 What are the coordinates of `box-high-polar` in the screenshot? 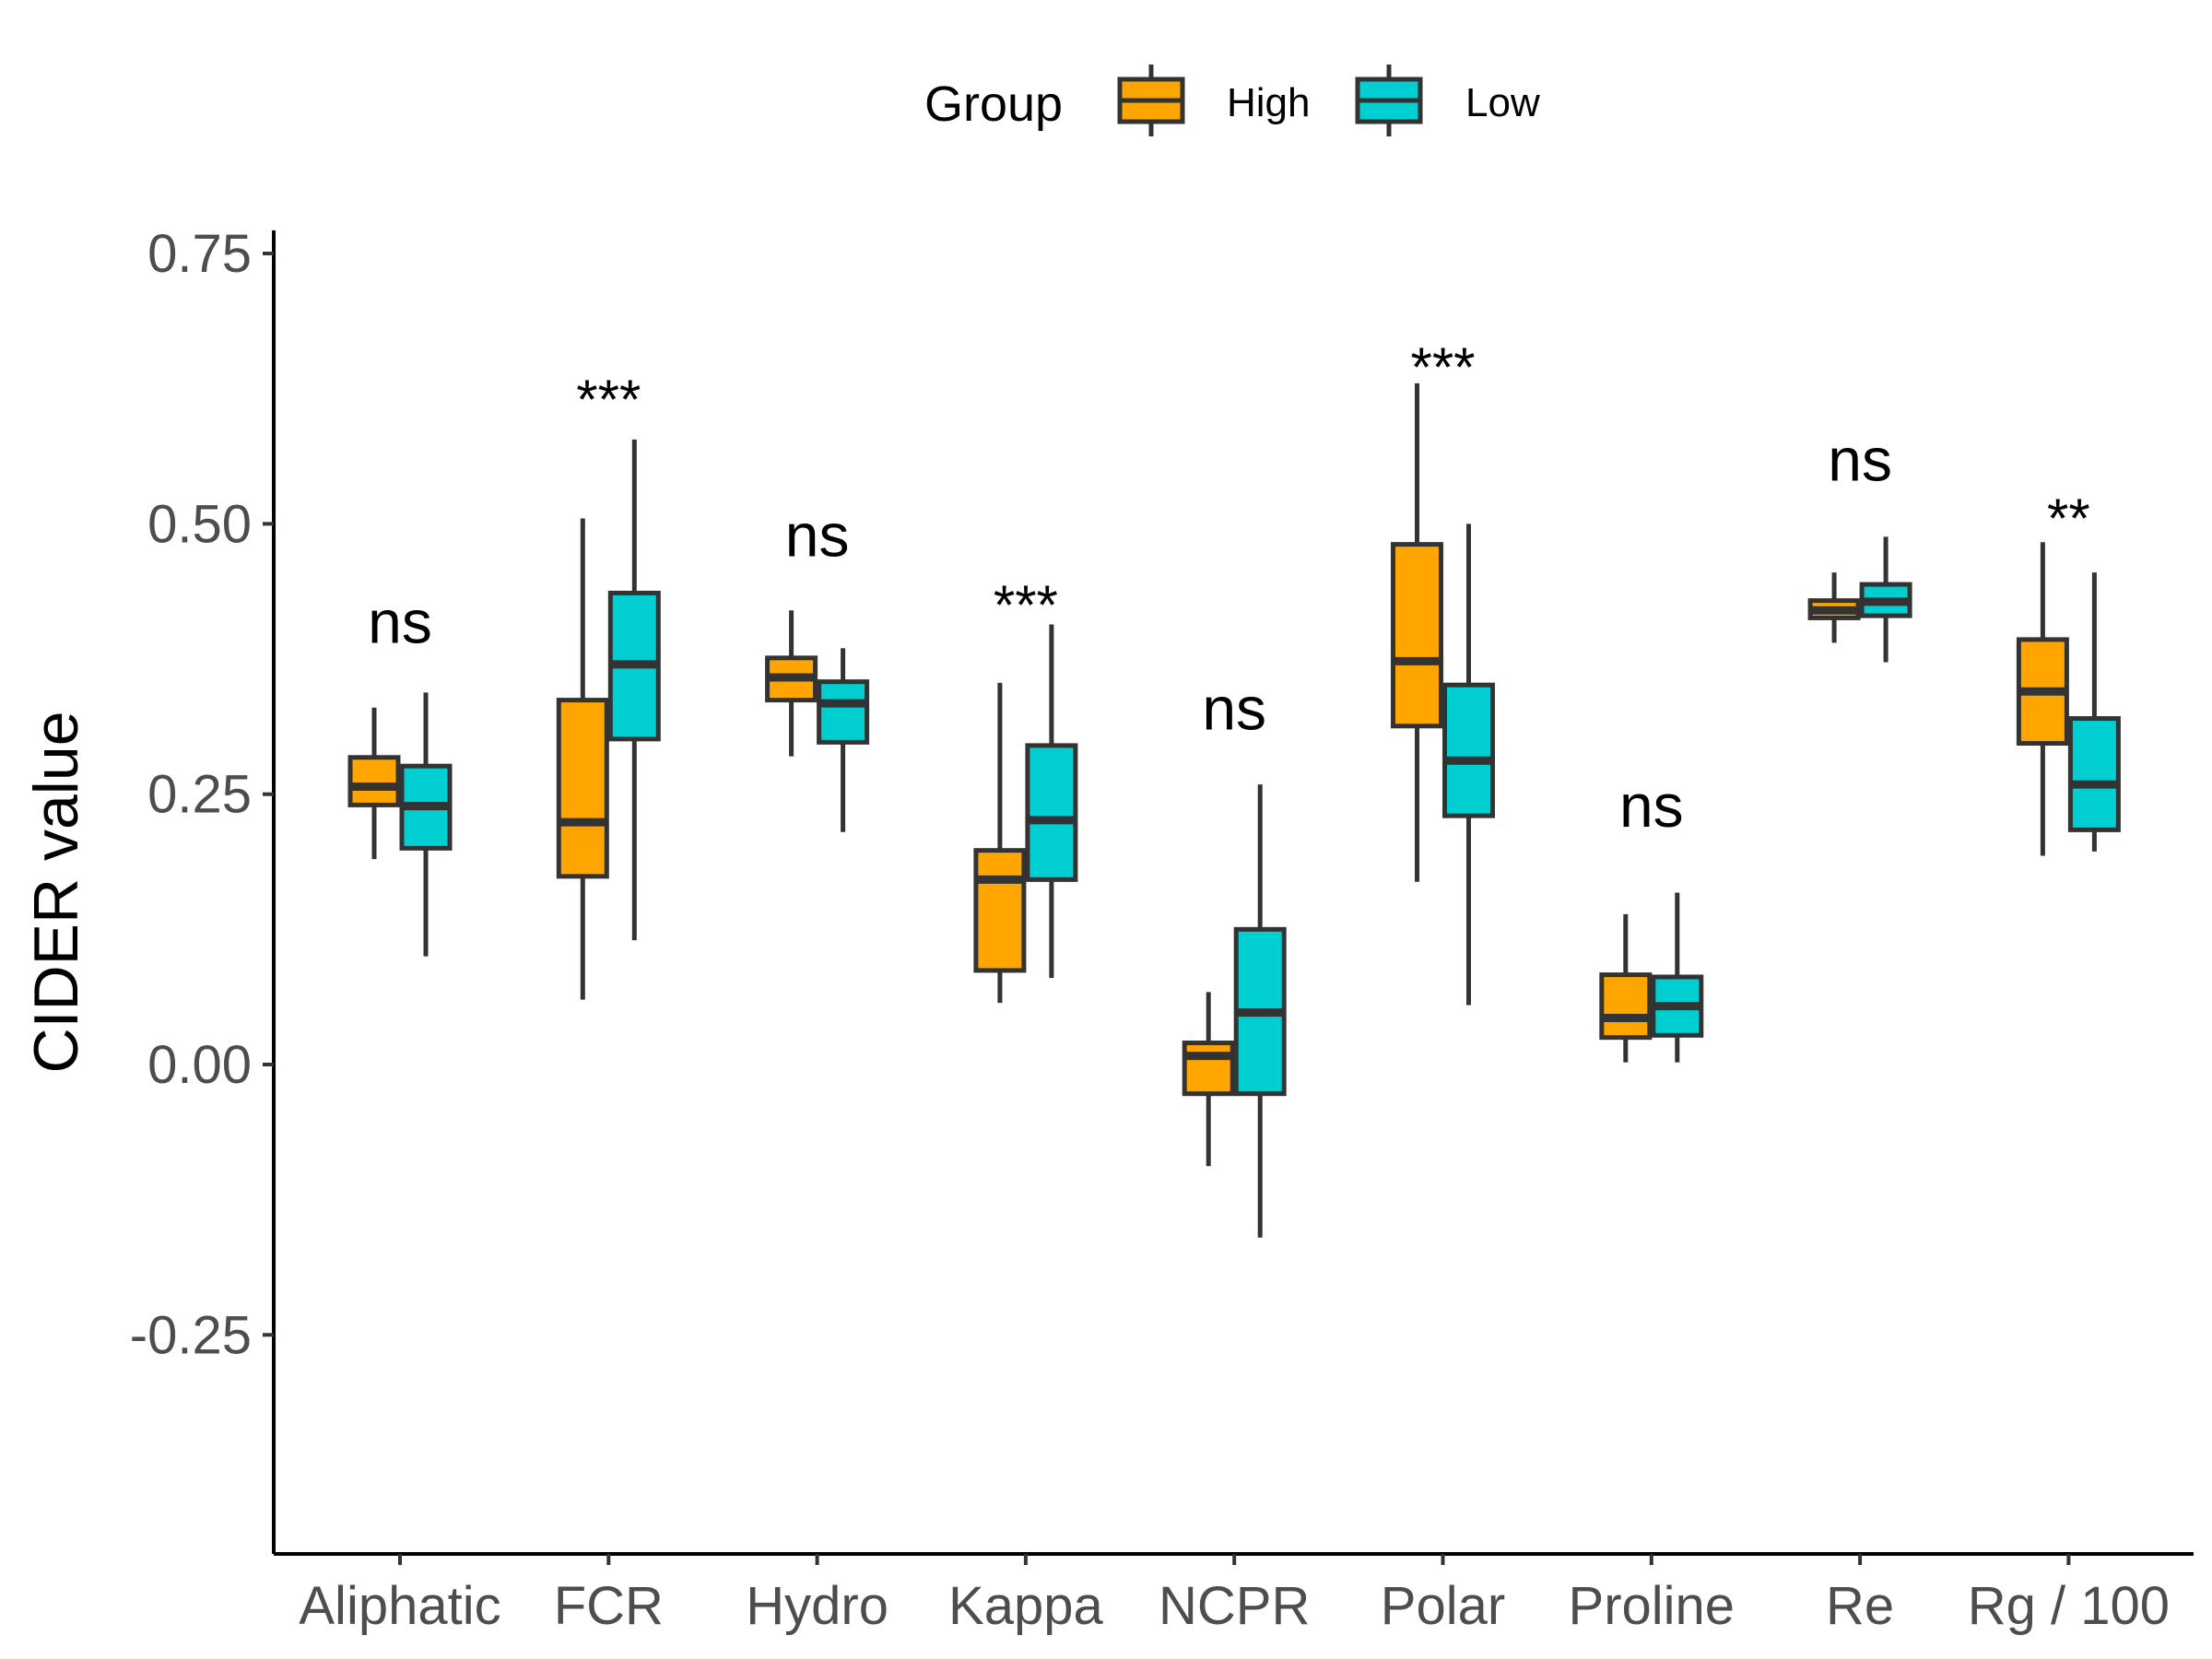 It's located at (1417, 632).